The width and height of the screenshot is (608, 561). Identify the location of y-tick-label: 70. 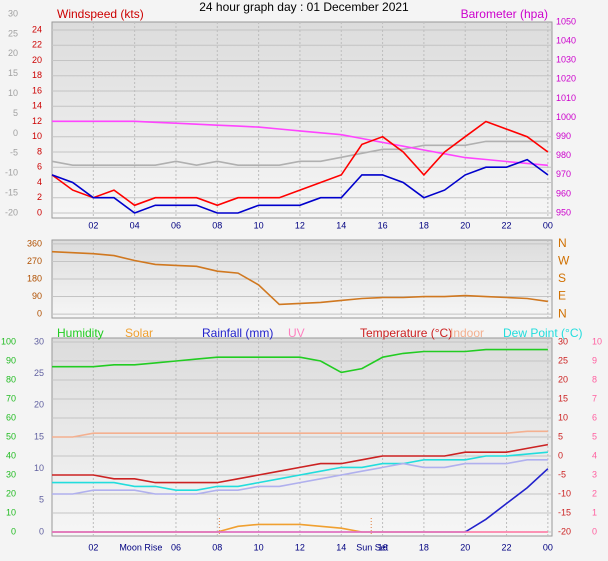
(11, 398).